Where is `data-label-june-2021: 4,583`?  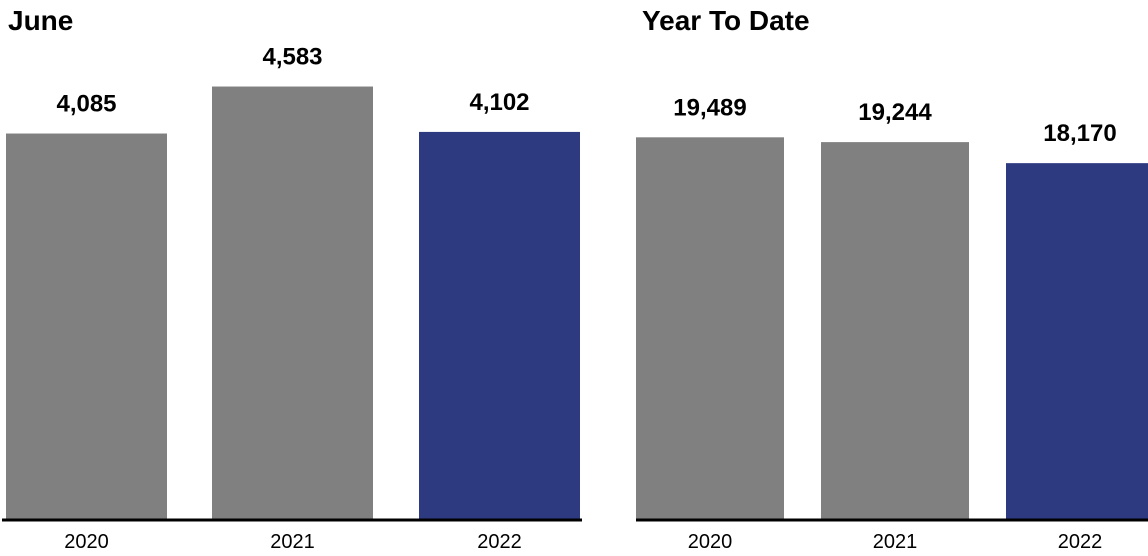
data-label-june-2021: 4,583 is located at coordinates (292, 57).